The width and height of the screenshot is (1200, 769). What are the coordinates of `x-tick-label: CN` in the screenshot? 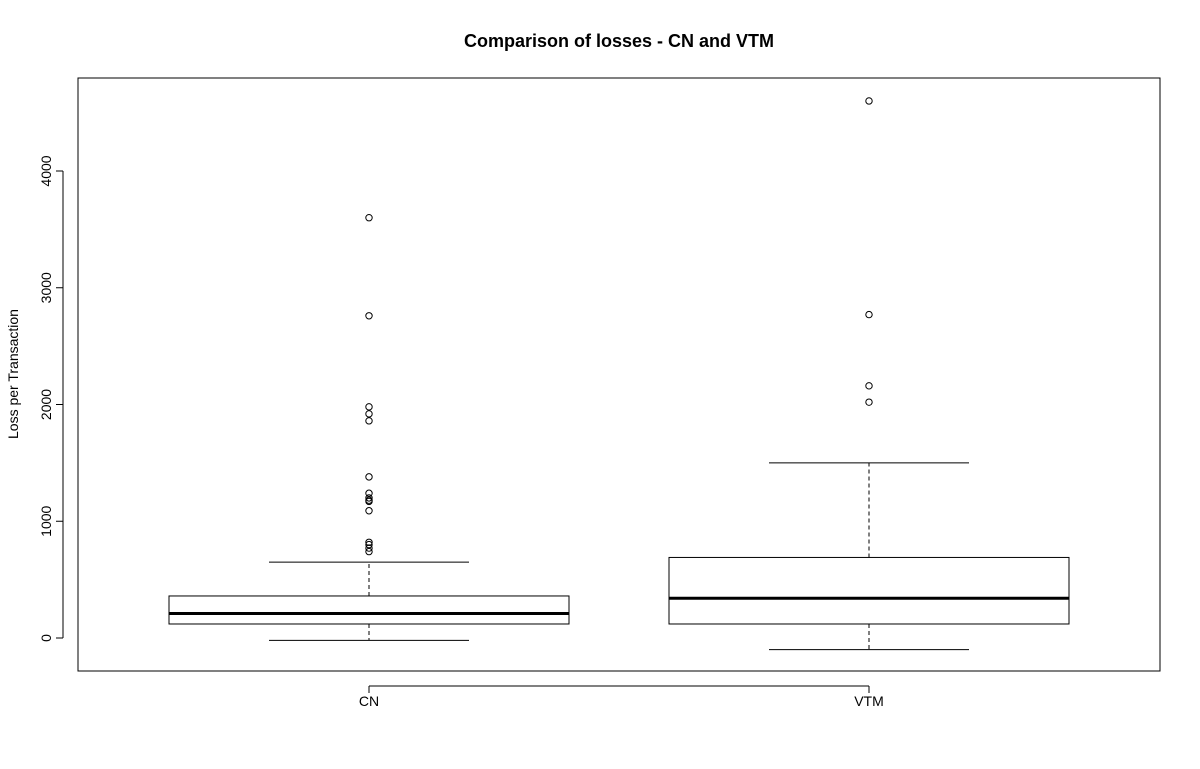 It's located at (369, 701).